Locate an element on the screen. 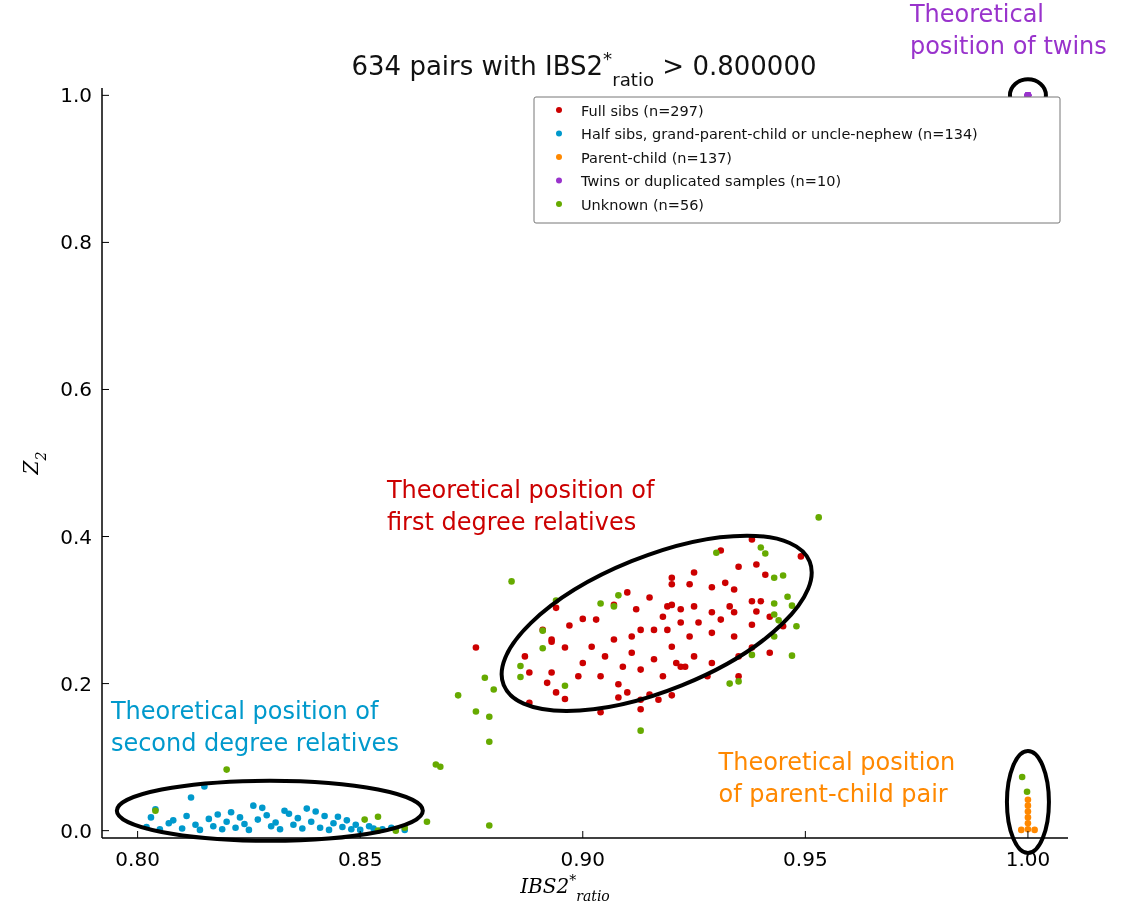  y-tick-label: 0.6 is located at coordinates (76, 389).